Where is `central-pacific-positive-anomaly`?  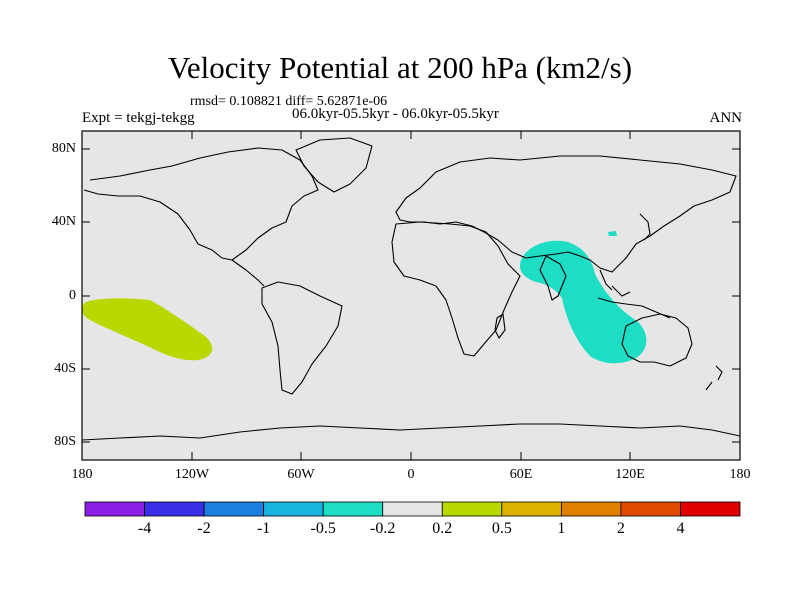
central-pacific-positive-anomaly is located at coordinates (147, 329).